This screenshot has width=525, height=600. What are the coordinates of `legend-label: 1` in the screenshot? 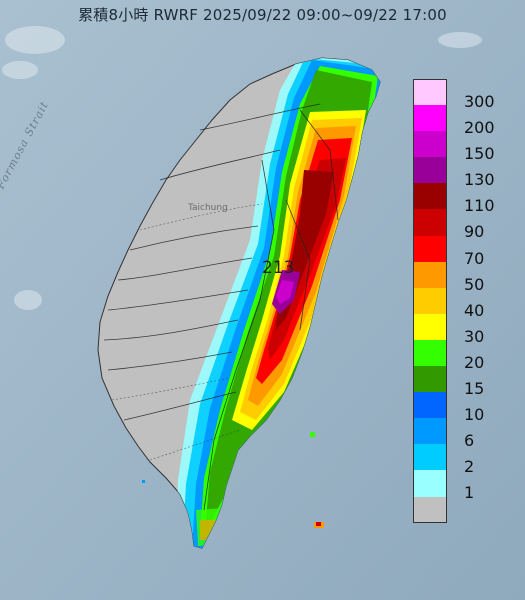 It's located at (469, 493).